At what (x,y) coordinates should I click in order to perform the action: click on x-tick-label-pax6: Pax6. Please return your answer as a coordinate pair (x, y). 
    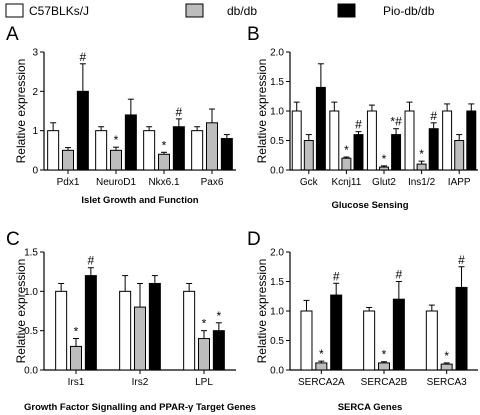
    Looking at the image, I should click on (212, 182).